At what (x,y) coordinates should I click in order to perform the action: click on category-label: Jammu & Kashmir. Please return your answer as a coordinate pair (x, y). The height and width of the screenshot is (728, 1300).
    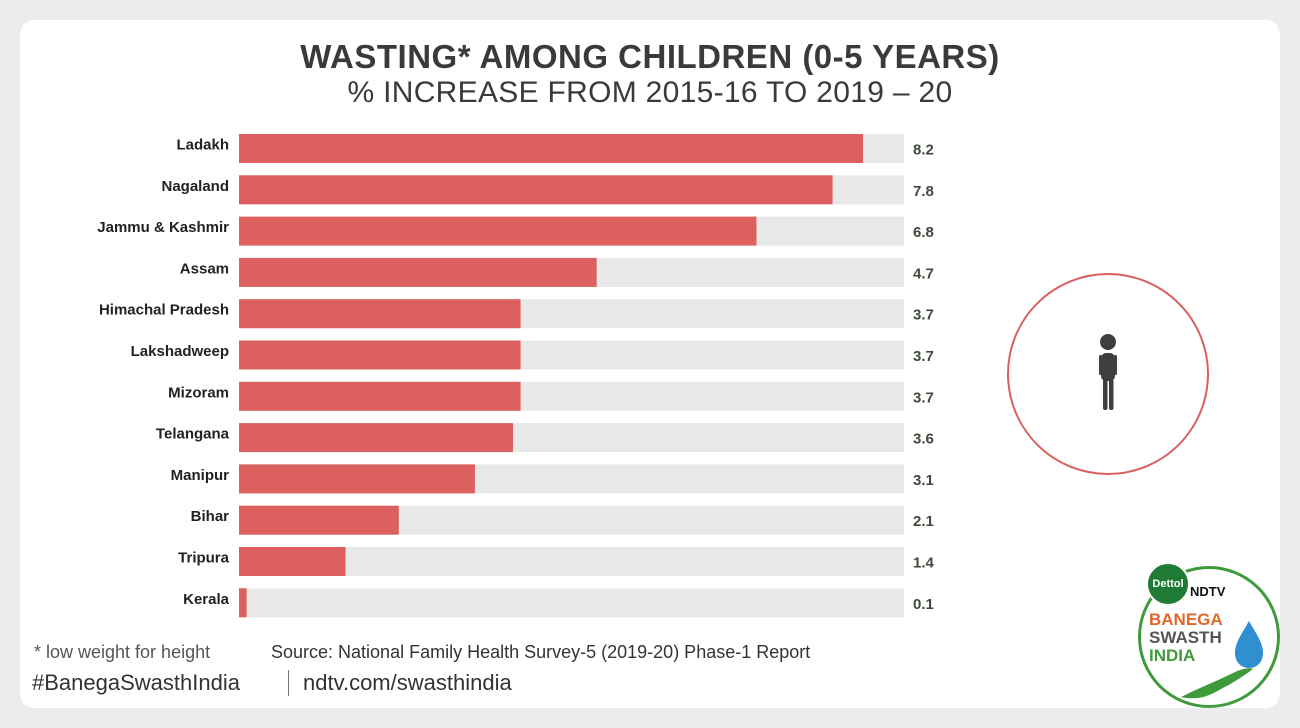
    Looking at the image, I should click on (163, 227).